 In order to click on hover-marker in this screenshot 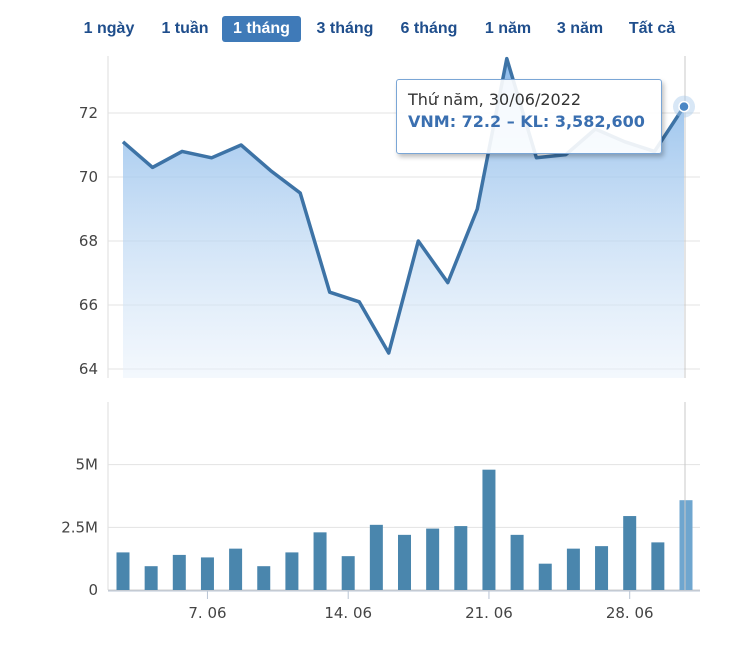, I will do `click(684, 106)`.